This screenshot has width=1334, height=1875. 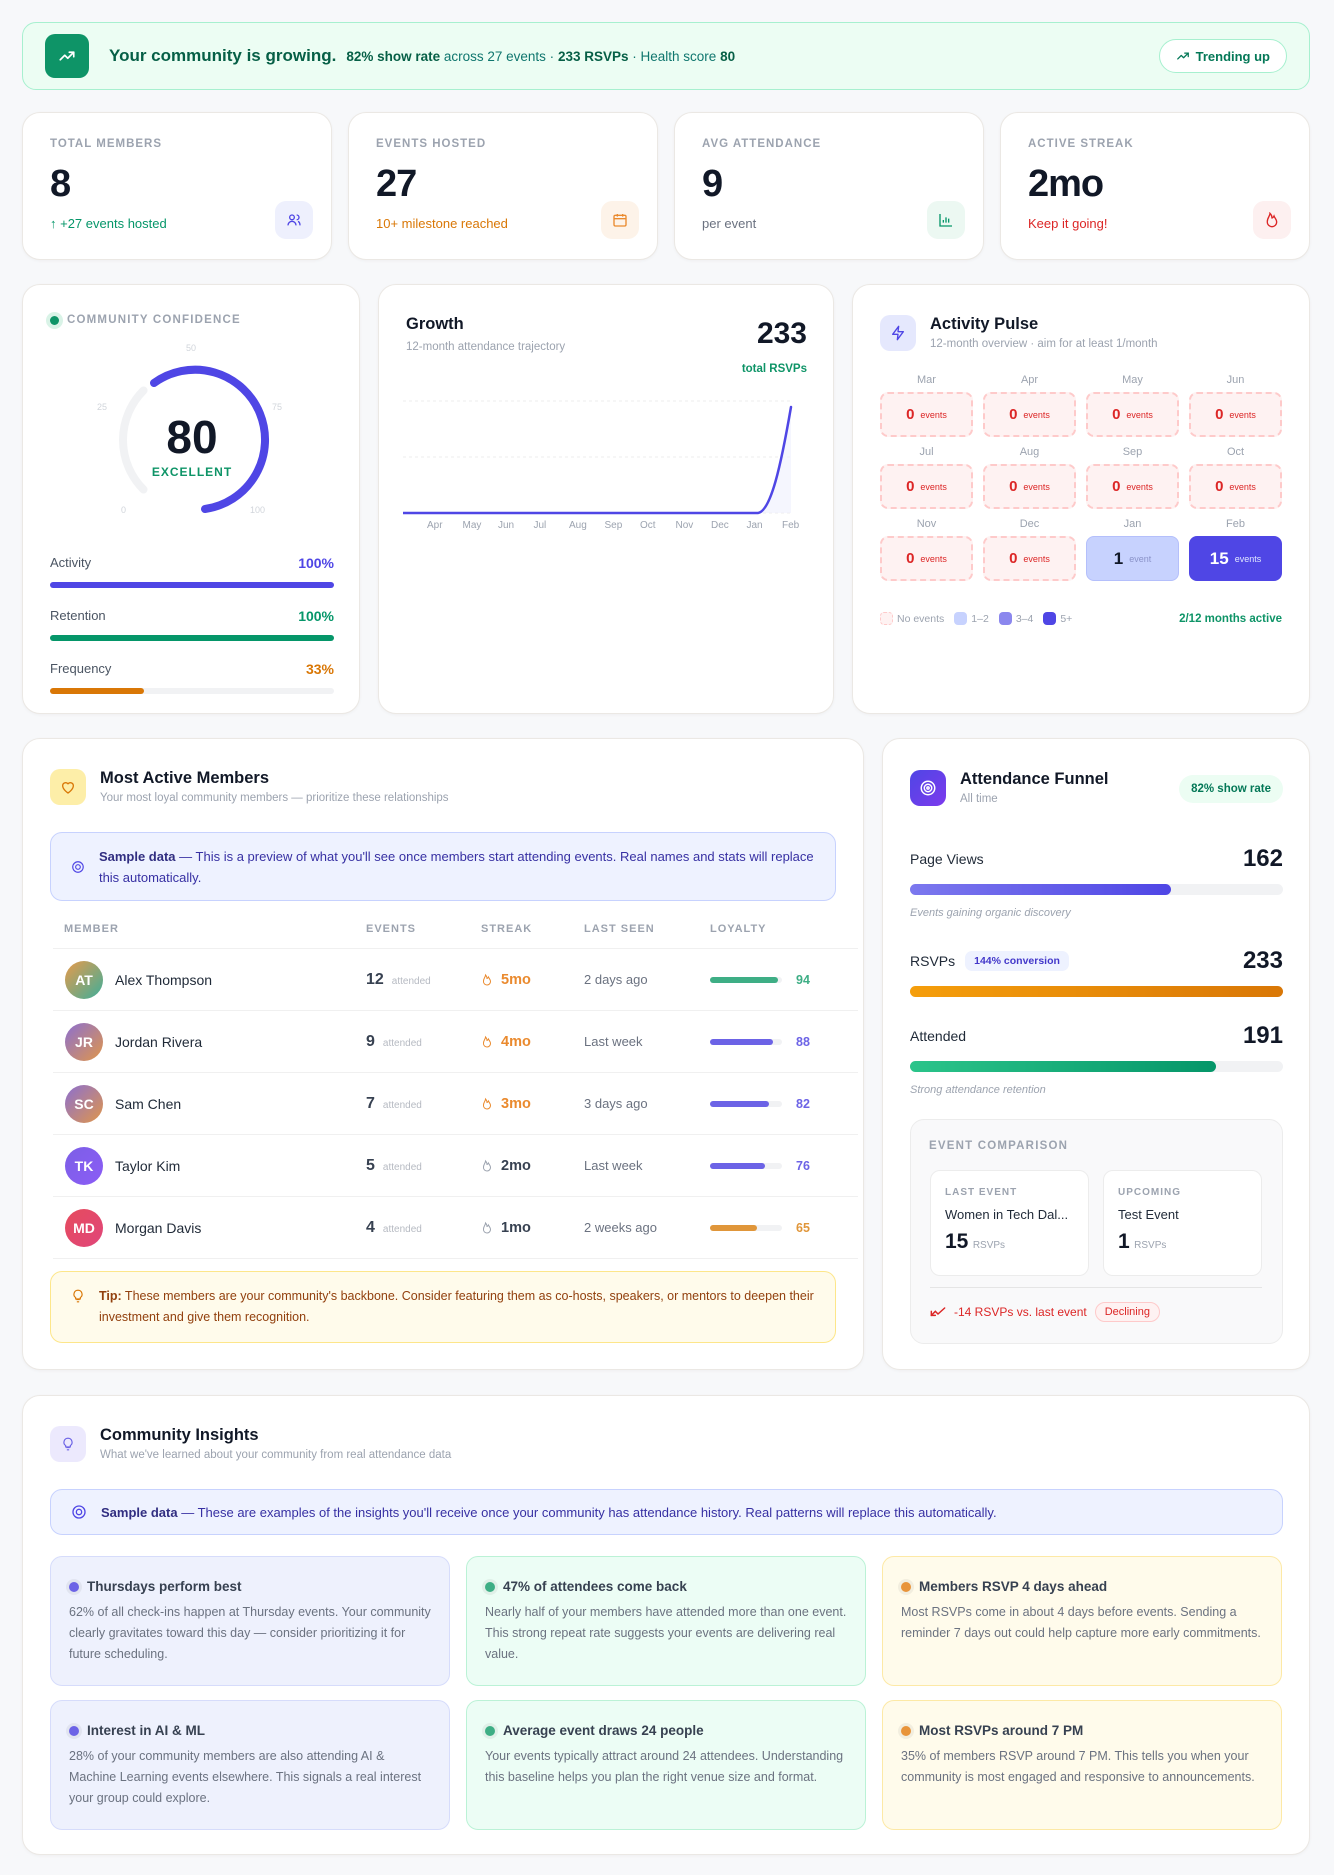 I want to click on avatar: SC, so click(x=84, y=1103).